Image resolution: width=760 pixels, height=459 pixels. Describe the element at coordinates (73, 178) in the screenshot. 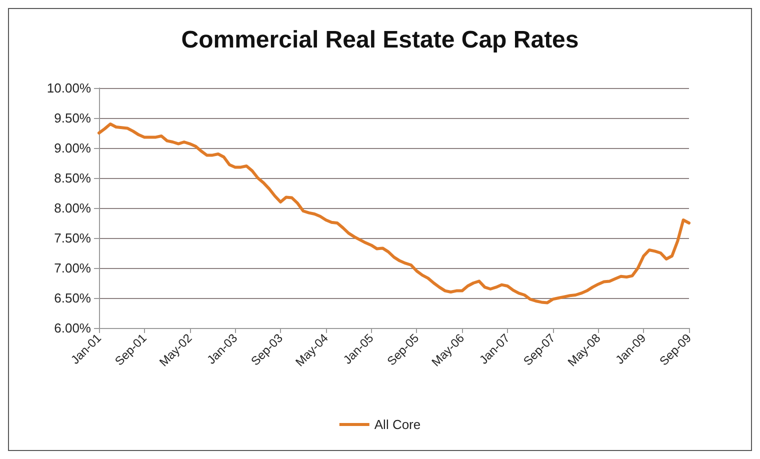

I see `y-tick-label: 8.50%` at that location.